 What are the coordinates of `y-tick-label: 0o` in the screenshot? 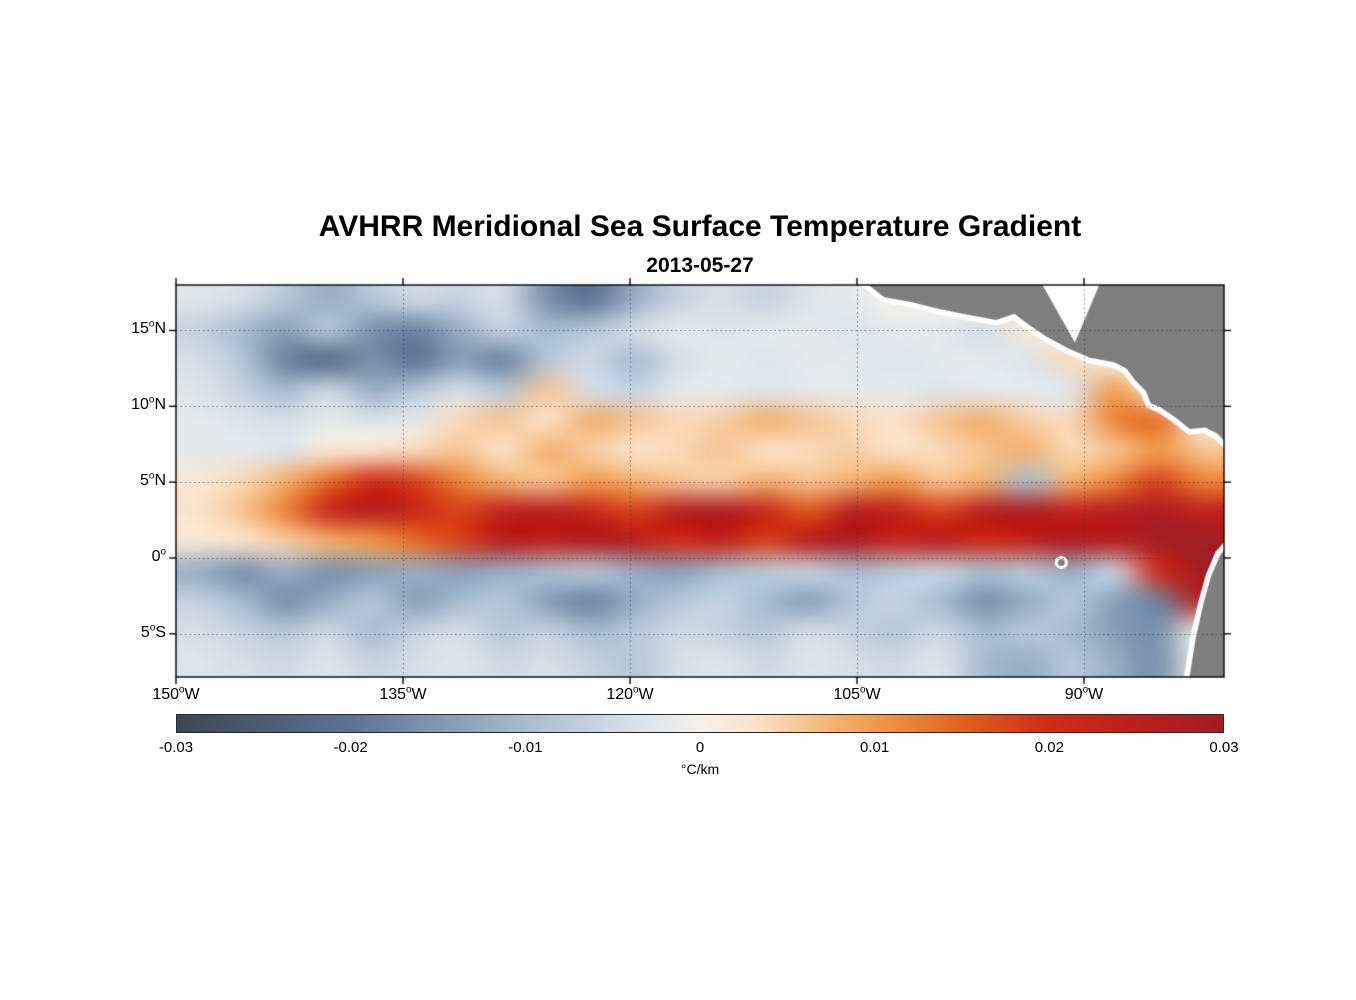 It's located at (158, 555).